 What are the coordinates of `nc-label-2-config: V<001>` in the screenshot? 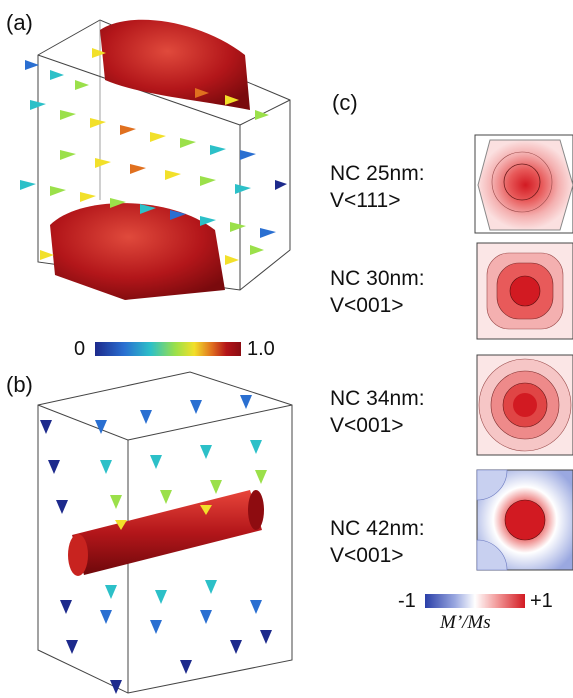 It's located at (367, 305).